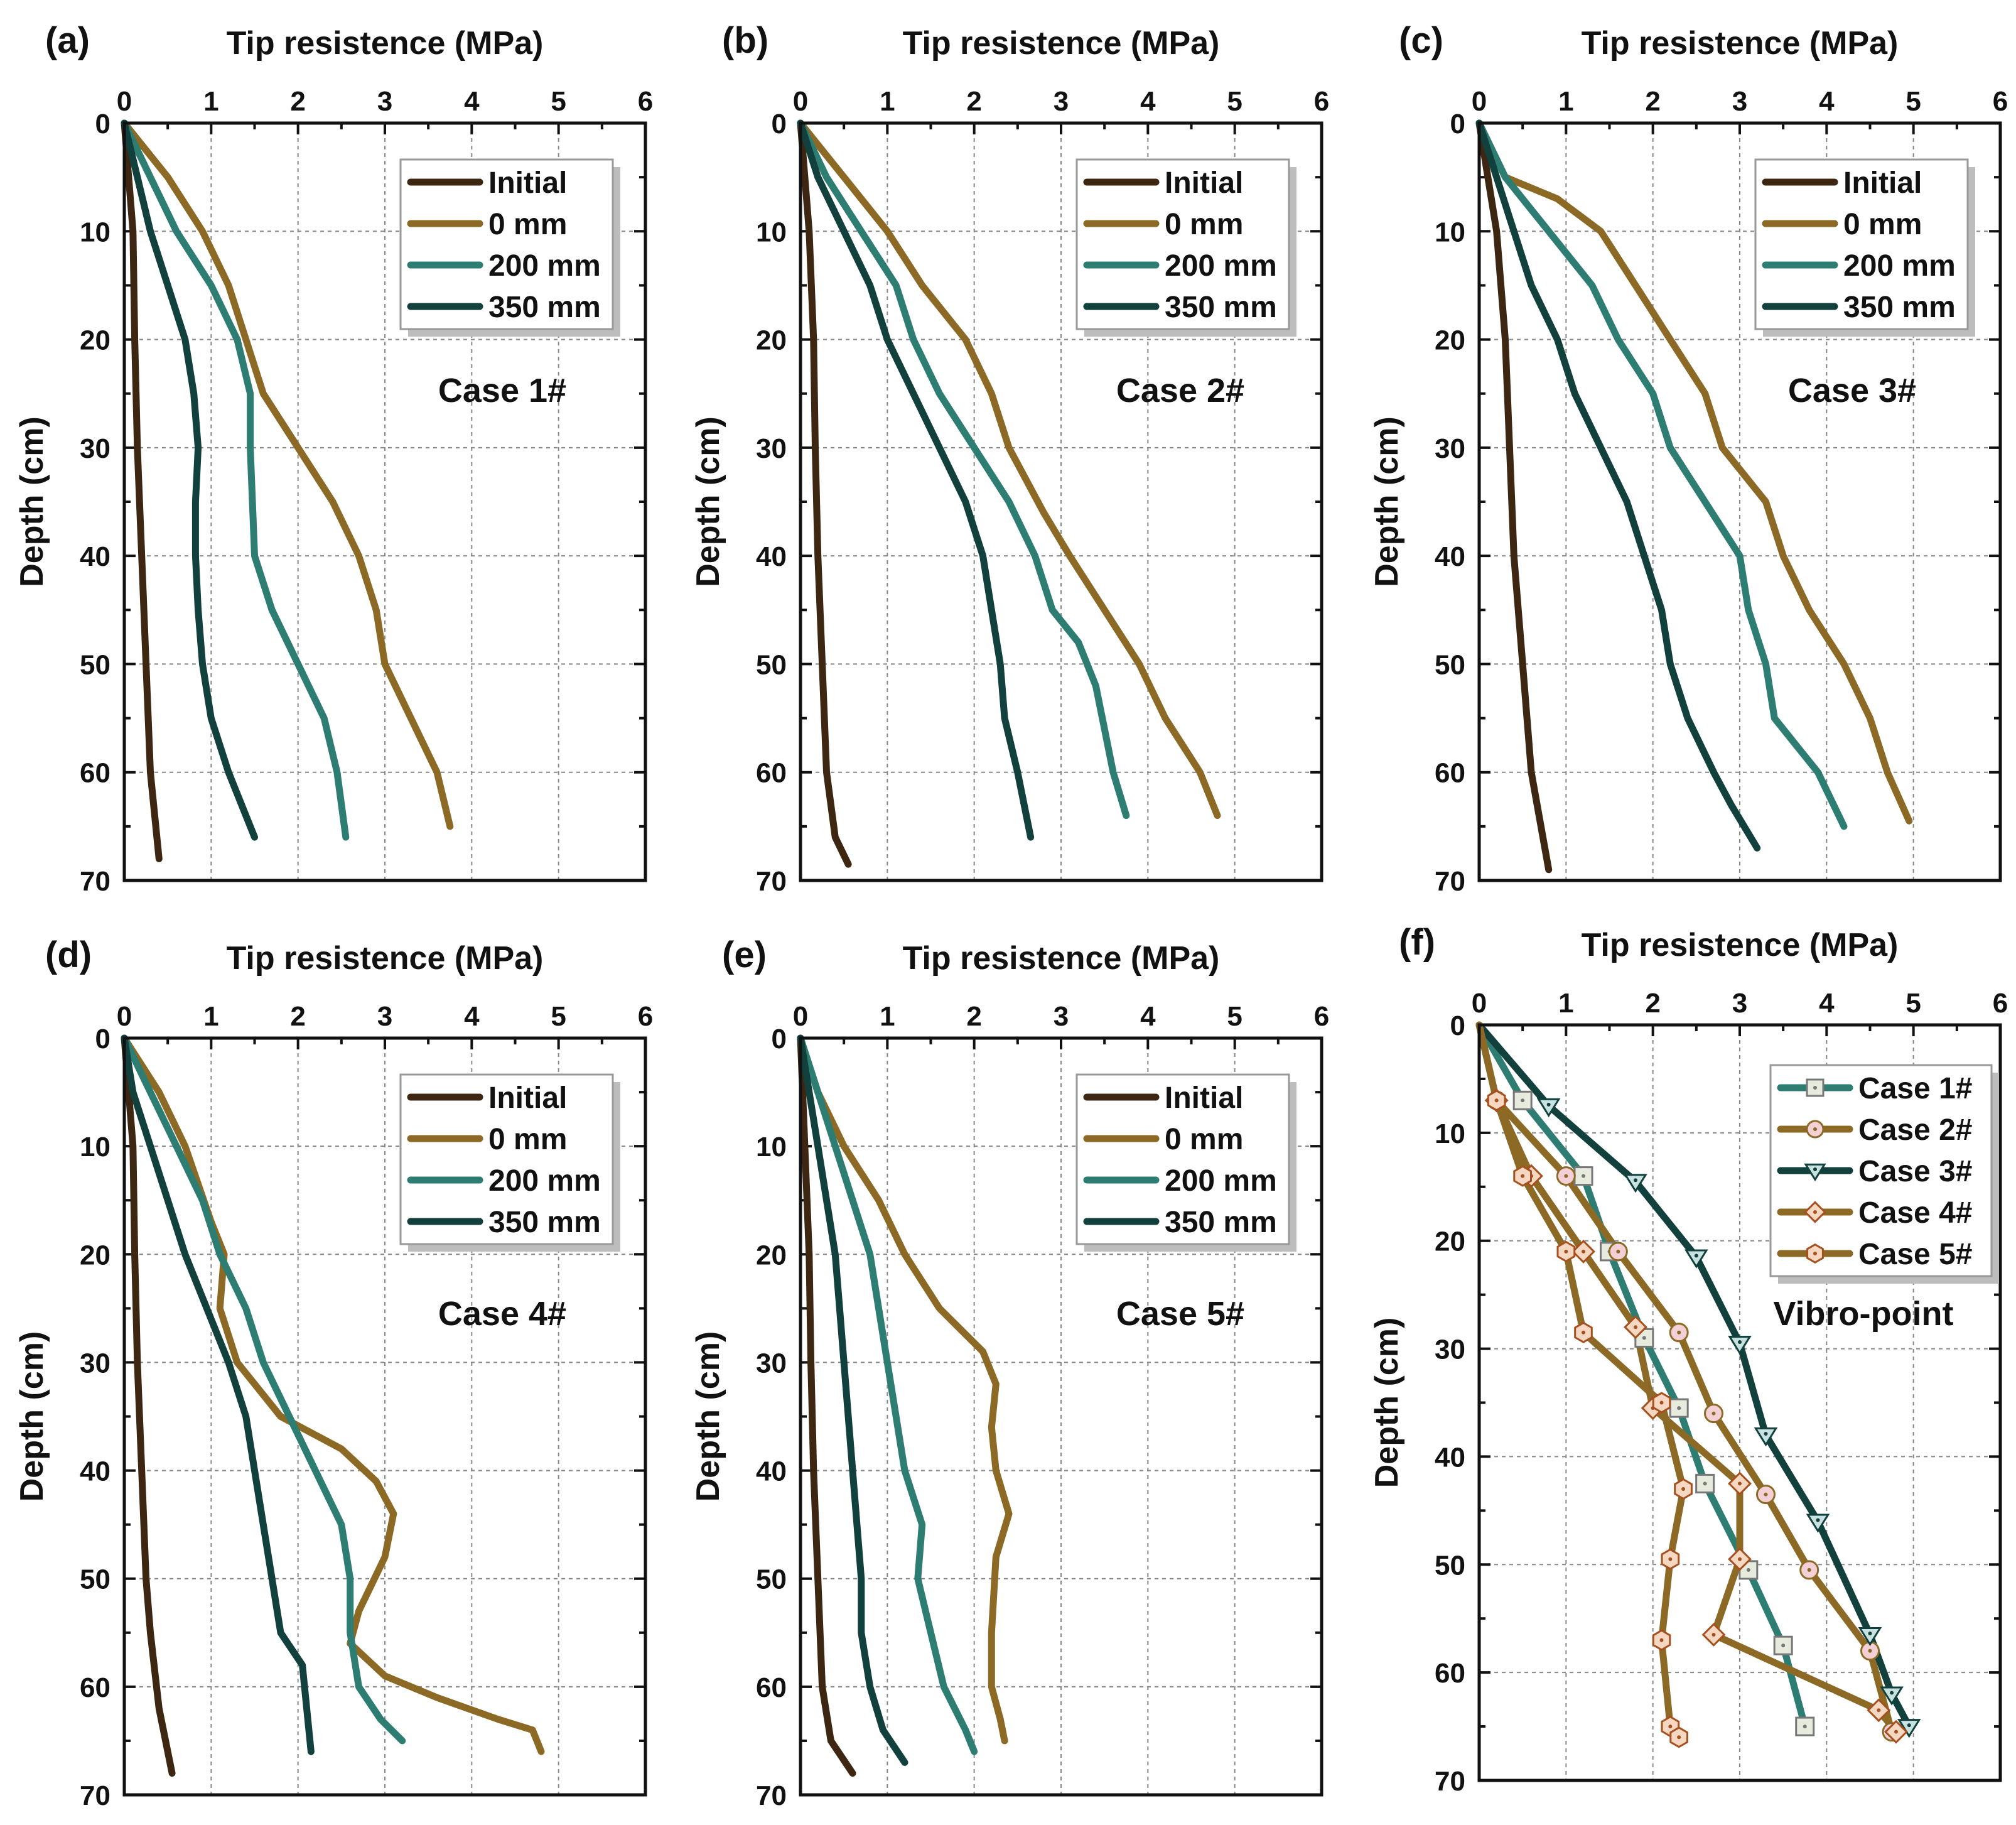 Image resolution: width=2016 pixels, height=1825 pixels. Describe the element at coordinates (1421, 41) in the screenshot. I see `panel-label: (c)` at that location.